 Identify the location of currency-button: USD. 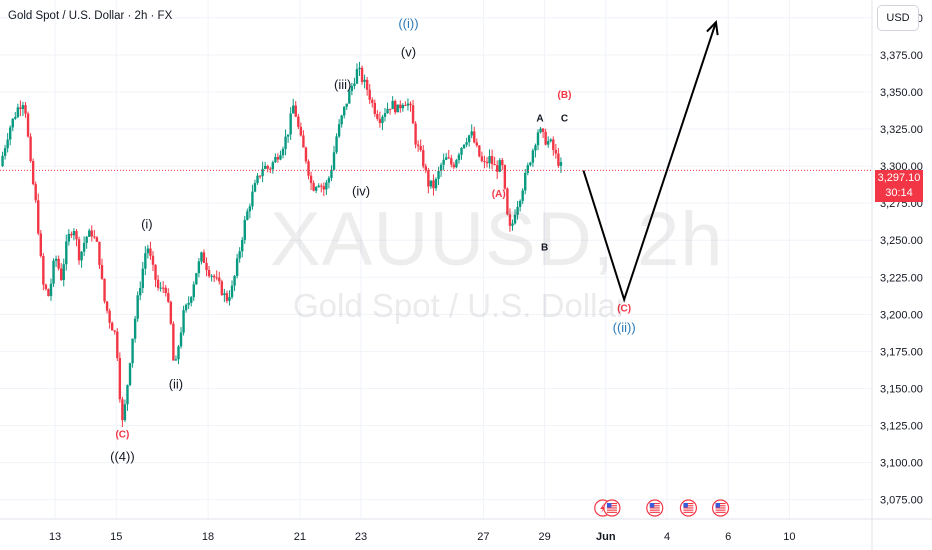
(898, 18).